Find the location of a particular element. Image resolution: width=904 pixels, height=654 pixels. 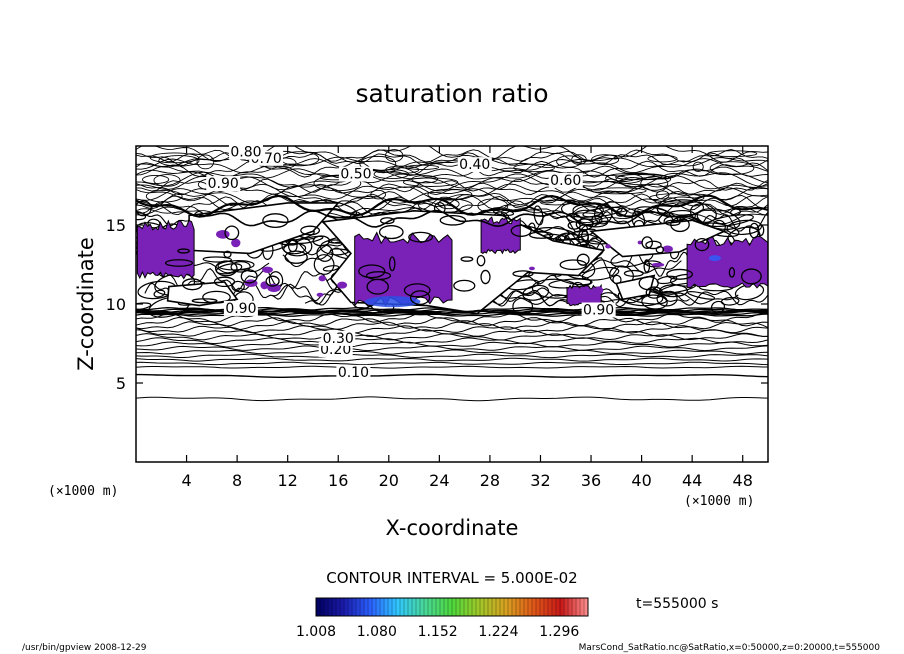

contour-label: 0.60 is located at coordinates (565, 181).